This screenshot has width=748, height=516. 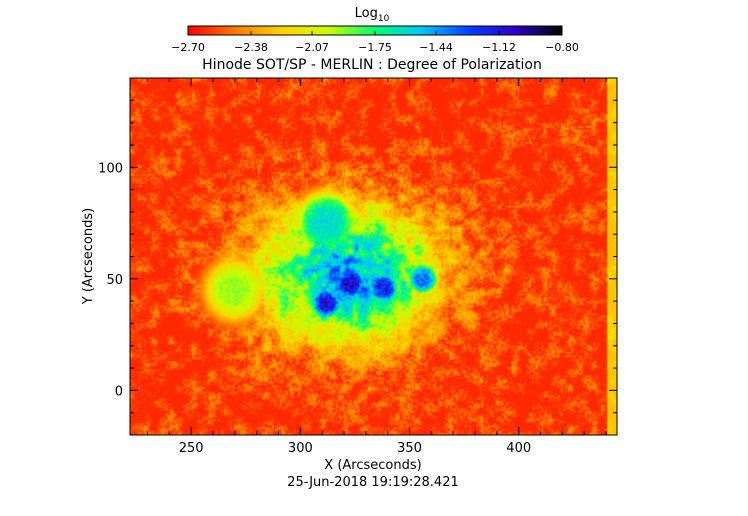 I want to click on y-tick-label: 0, so click(x=119, y=391).